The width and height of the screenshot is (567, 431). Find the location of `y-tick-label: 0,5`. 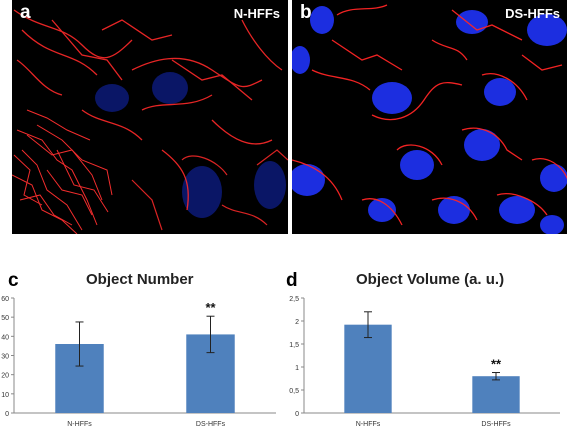

y-tick-label: 0,5 is located at coordinates (294, 391).